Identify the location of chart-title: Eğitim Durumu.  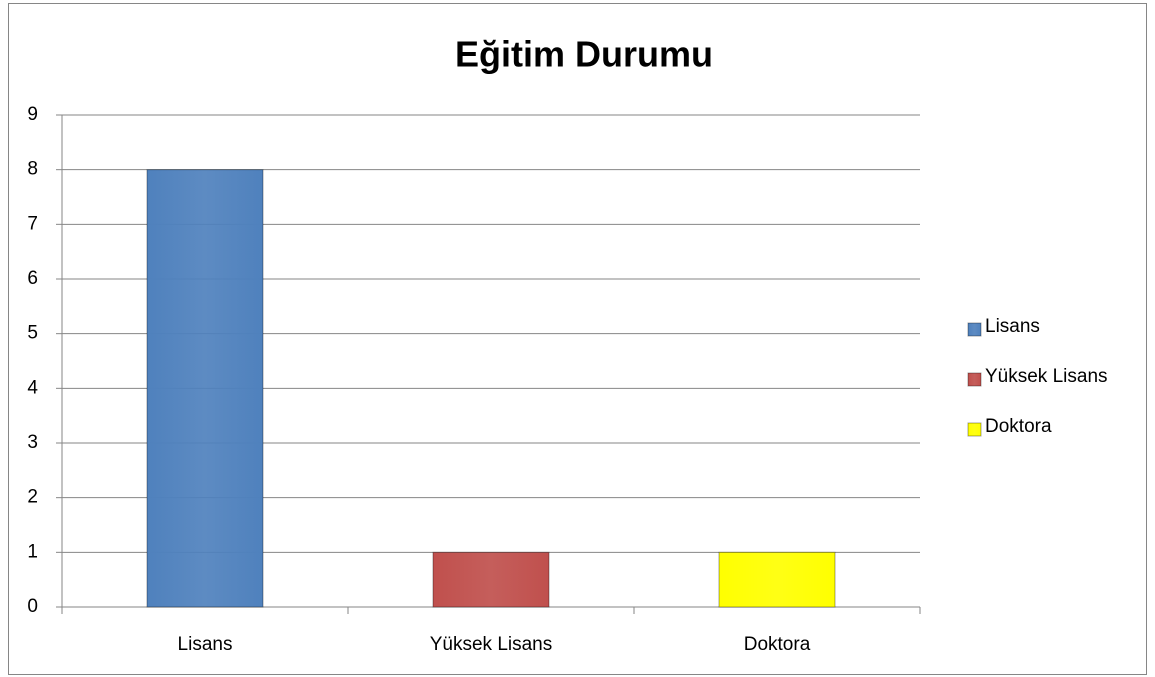
(584, 54).